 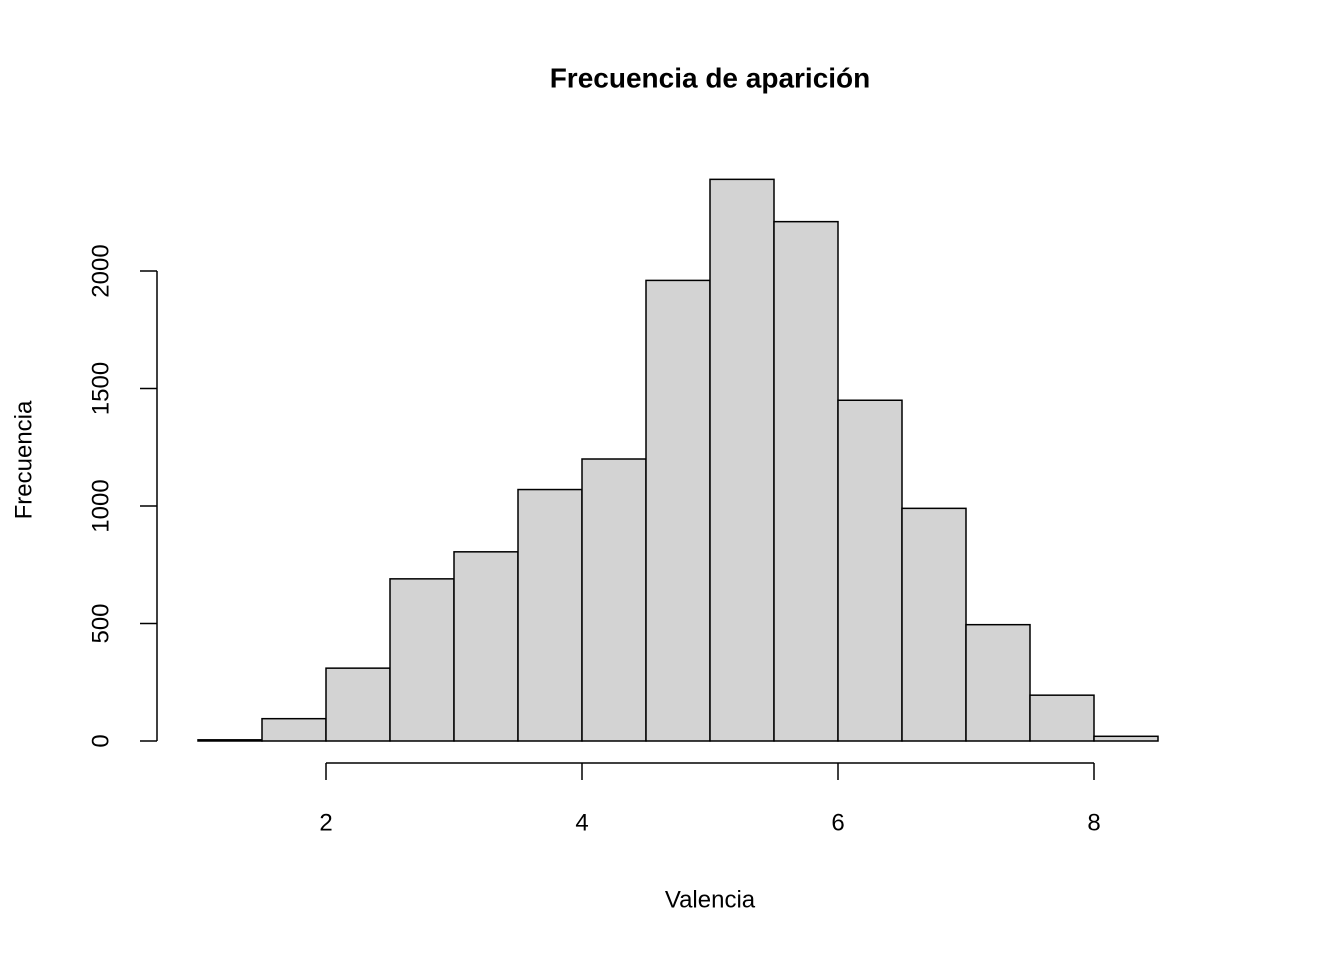 I want to click on y-tick-label: 1500, so click(x=100, y=388).